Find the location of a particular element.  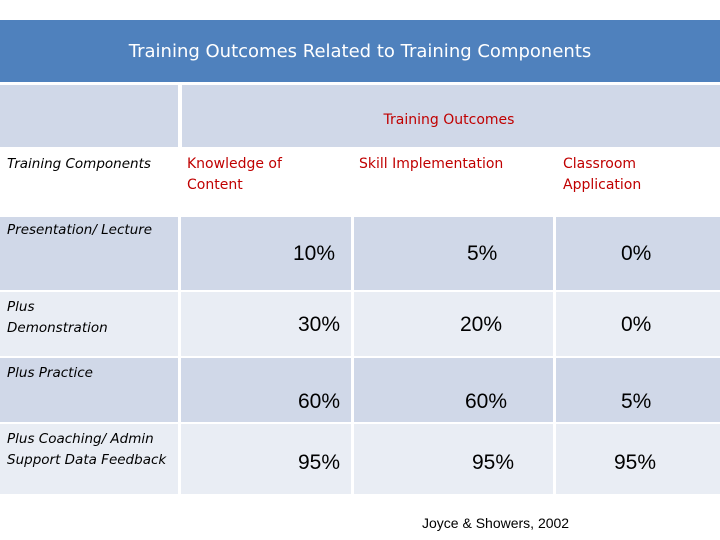

cell-practice-classroom: 5% is located at coordinates (636, 401).